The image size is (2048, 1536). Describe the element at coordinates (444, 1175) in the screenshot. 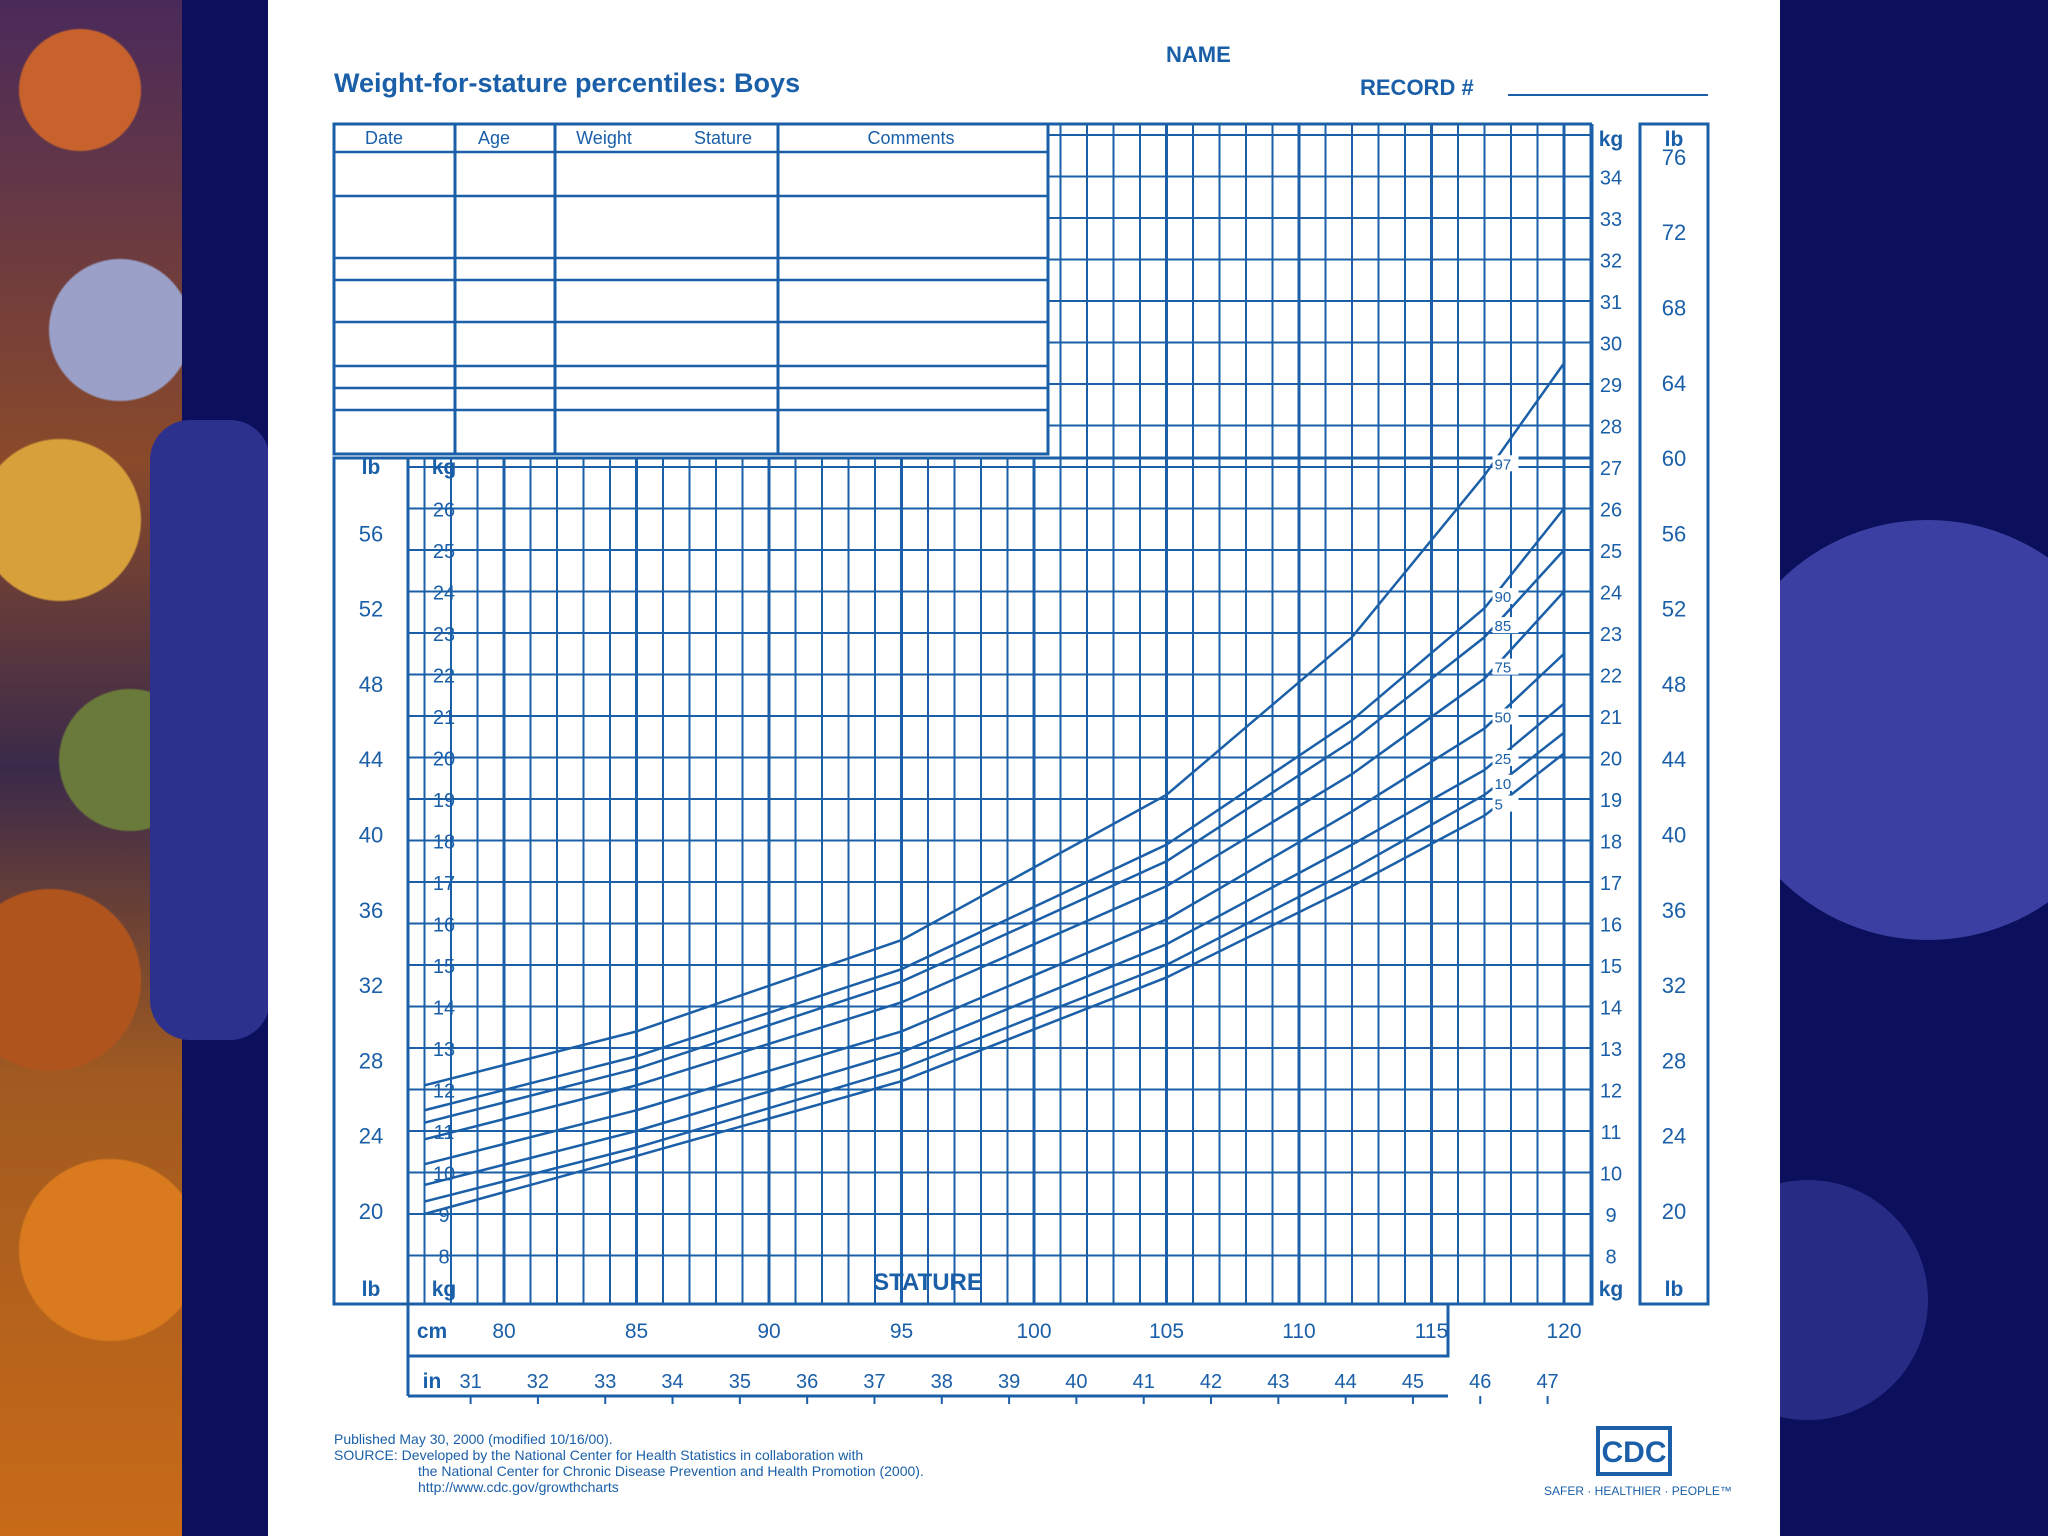

I see `kg-tick-label: 10` at that location.